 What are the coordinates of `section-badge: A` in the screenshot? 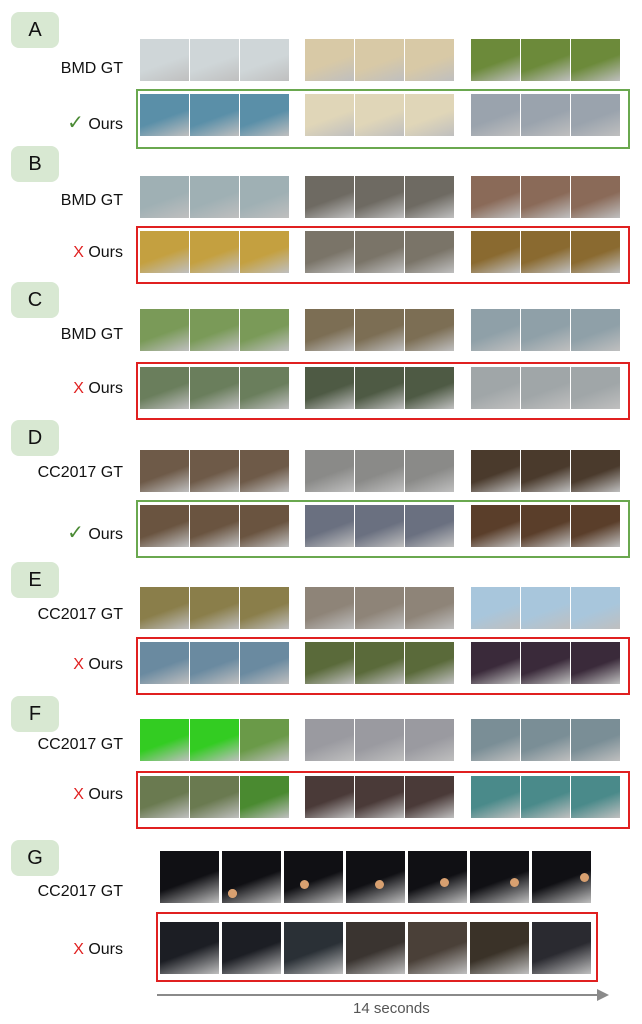 It's located at (35, 30).